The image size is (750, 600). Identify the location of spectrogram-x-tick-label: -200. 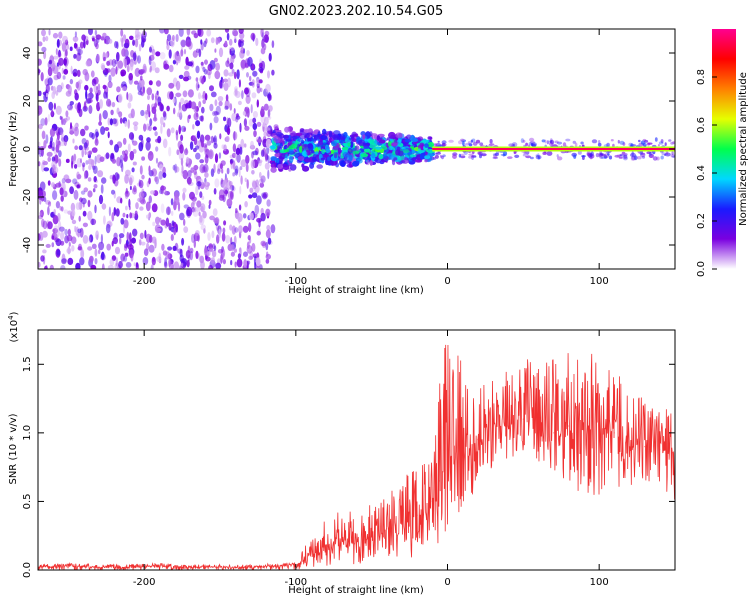
(144, 281).